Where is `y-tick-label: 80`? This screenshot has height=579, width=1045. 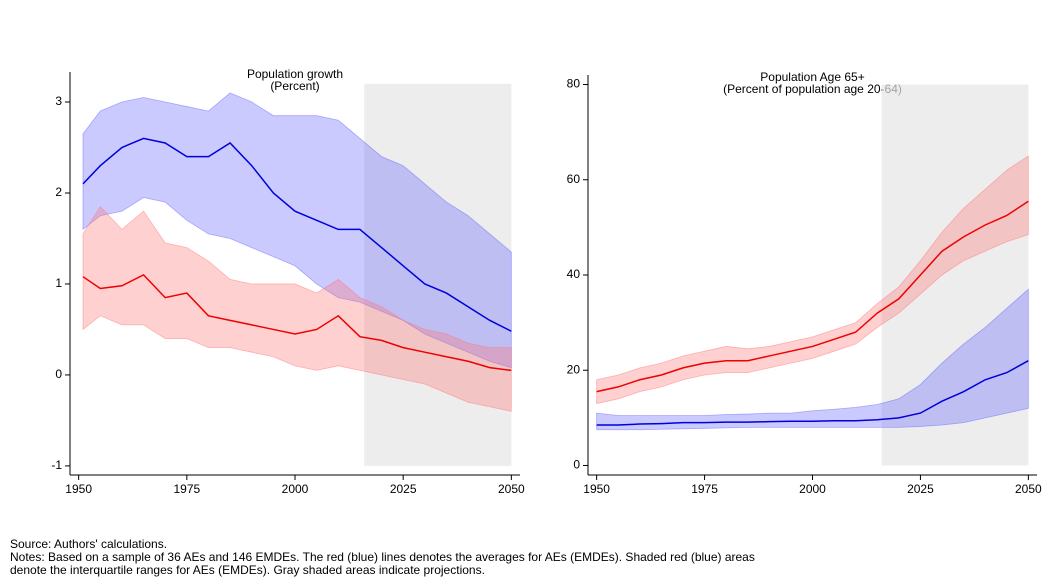
y-tick-label: 80 is located at coordinates (574, 84).